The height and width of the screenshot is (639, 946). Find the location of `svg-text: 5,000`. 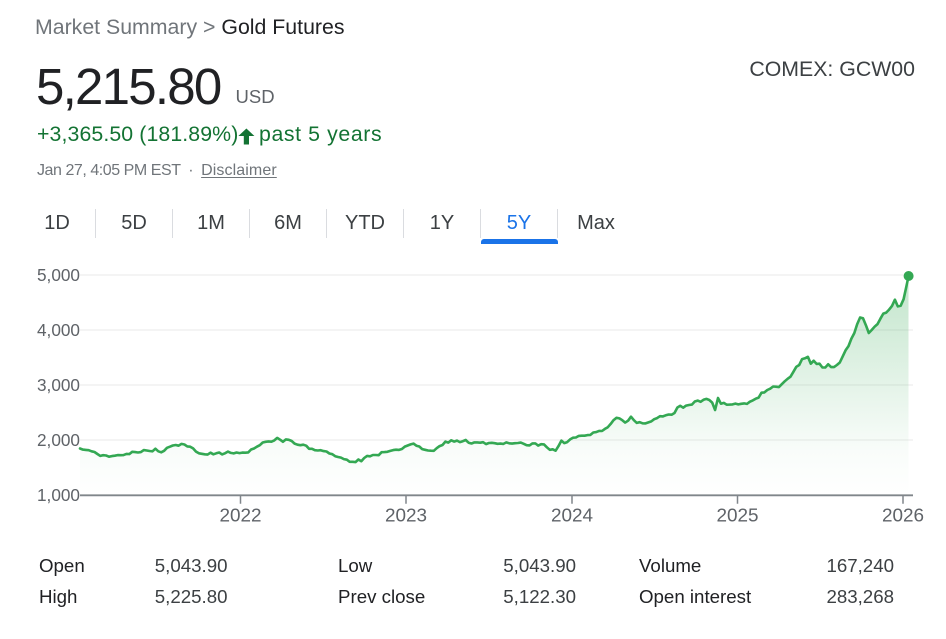

svg-text: 5,000 is located at coordinates (58, 275).